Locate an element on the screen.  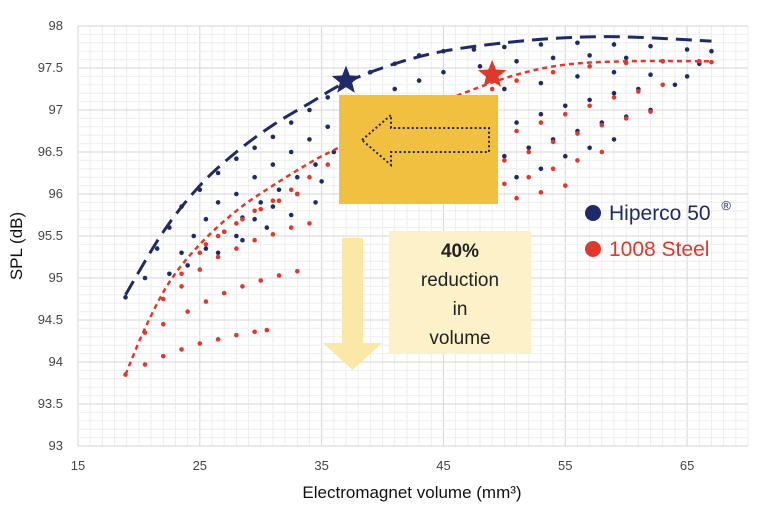
y-tick-label: 93.5 is located at coordinates (50, 403).